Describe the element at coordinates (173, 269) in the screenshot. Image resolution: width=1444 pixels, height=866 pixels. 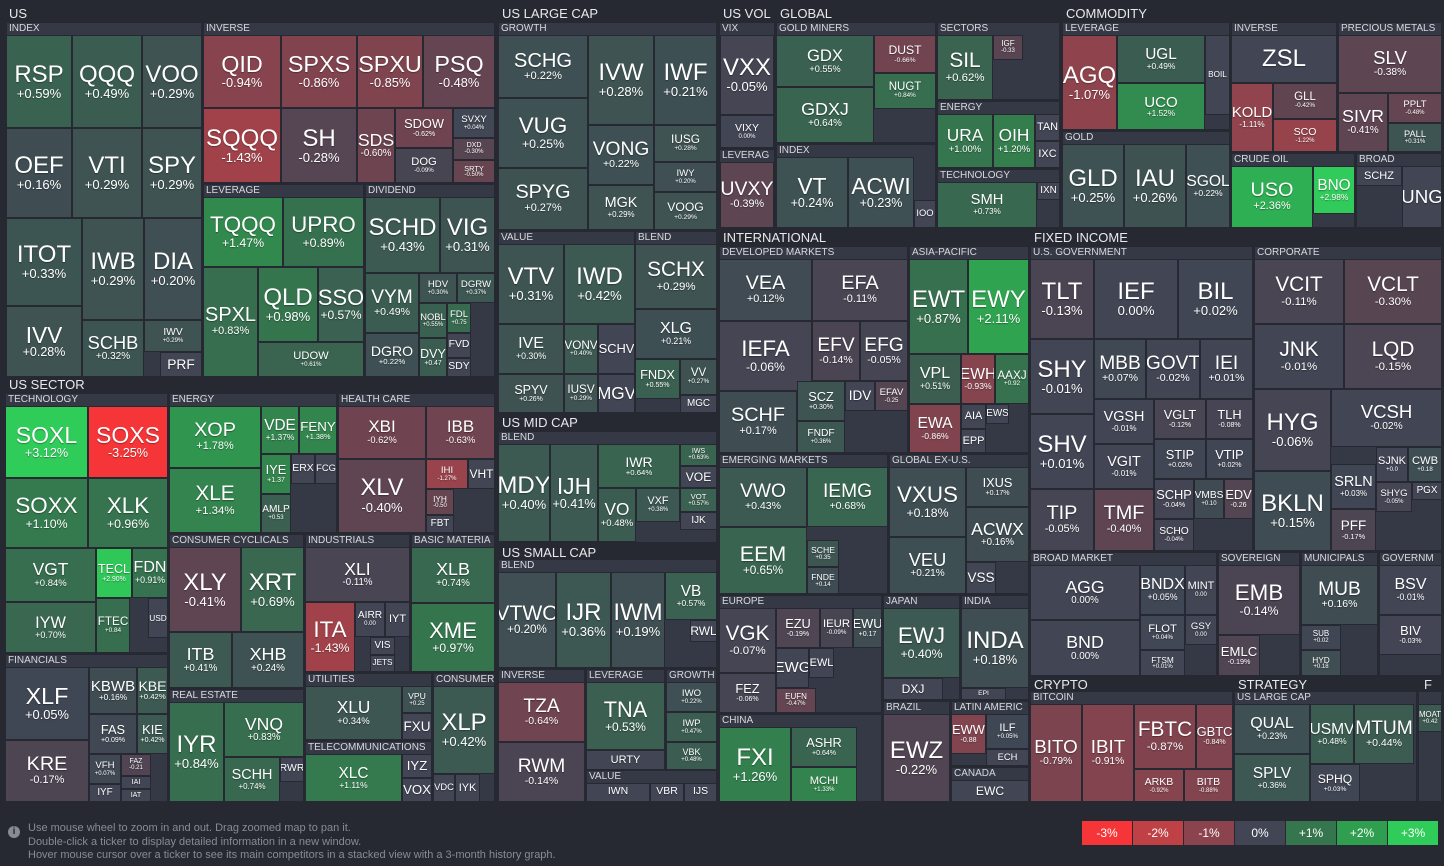
I see `ticker-tile: DIA +0.20%` at that location.